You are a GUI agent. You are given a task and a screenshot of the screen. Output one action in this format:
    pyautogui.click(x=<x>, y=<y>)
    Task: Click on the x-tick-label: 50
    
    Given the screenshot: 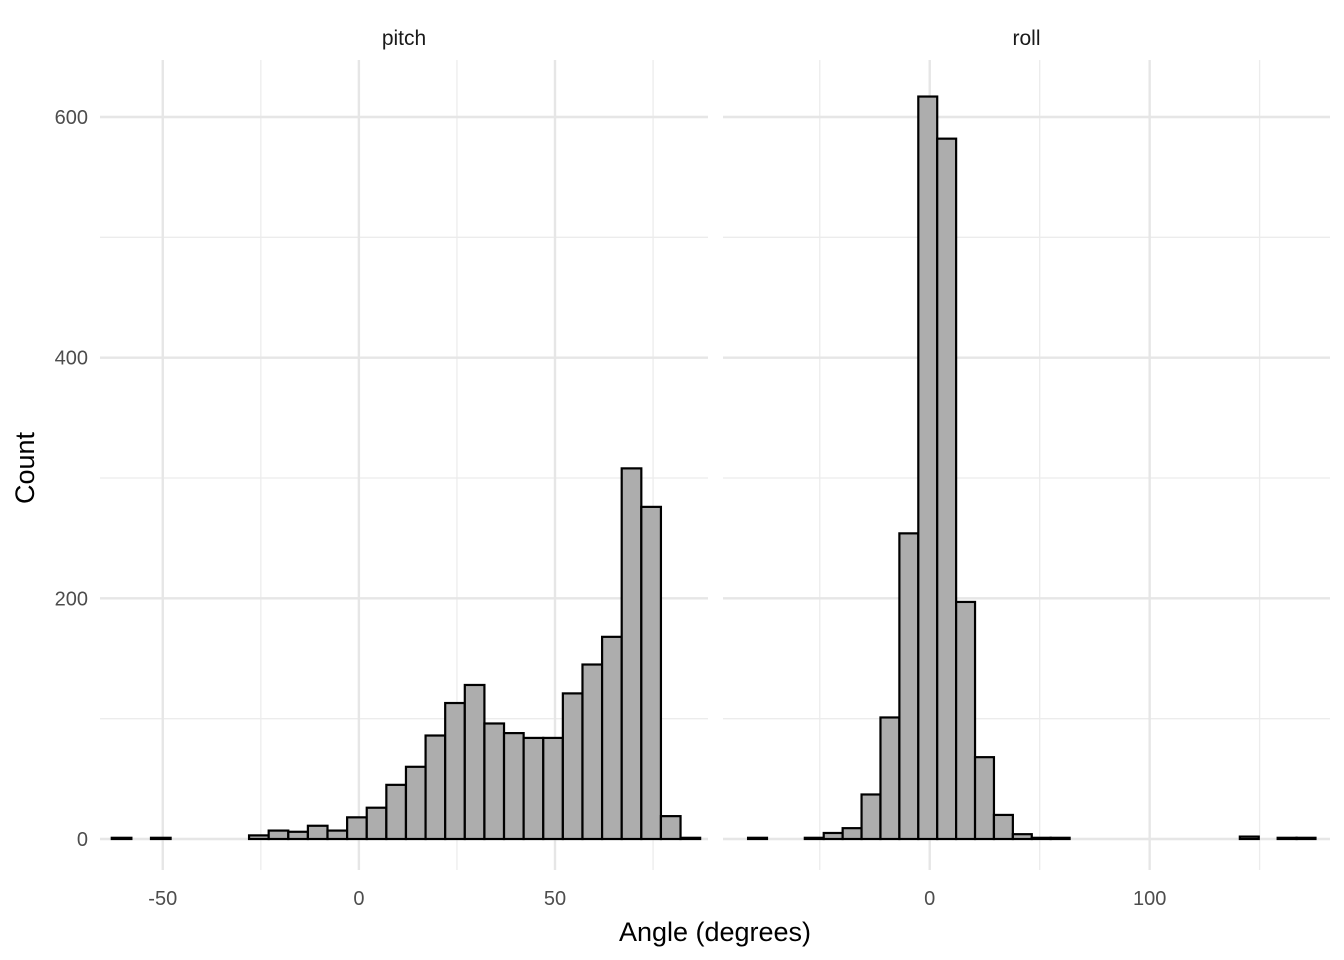 What is the action you would take?
    pyautogui.click(x=555, y=899)
    